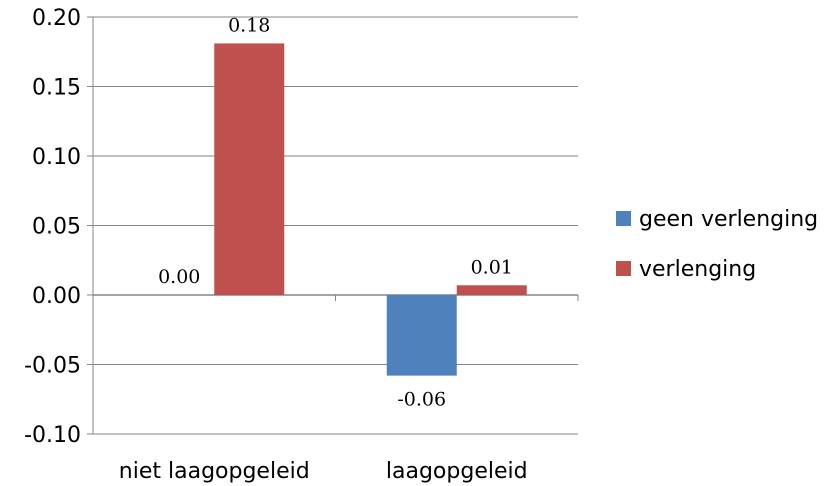  What do you see at coordinates (56, 157) in the screenshot?
I see `y-tick-label: 0.10` at bounding box center [56, 157].